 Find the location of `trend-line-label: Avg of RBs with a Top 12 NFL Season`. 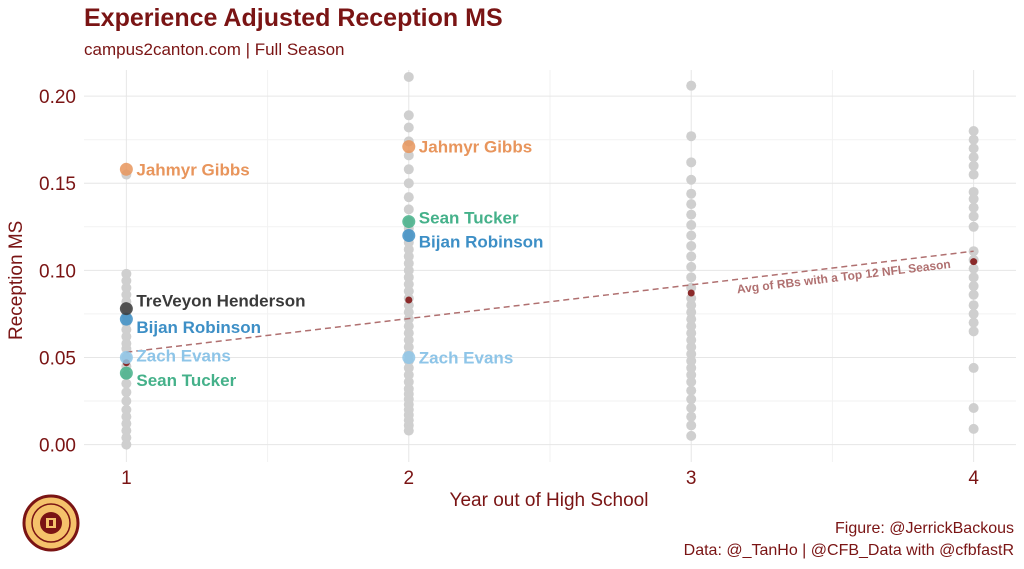

trend-line-label: Avg of RBs with a Top 12 NFL Season is located at coordinates (843, 276).